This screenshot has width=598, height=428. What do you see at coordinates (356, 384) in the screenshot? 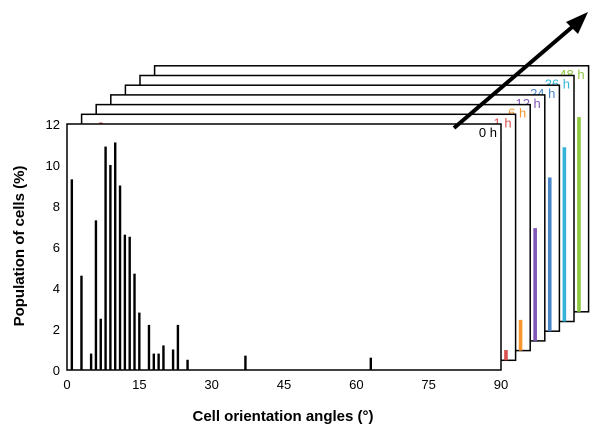
I see `x-tick-label: 60` at bounding box center [356, 384].